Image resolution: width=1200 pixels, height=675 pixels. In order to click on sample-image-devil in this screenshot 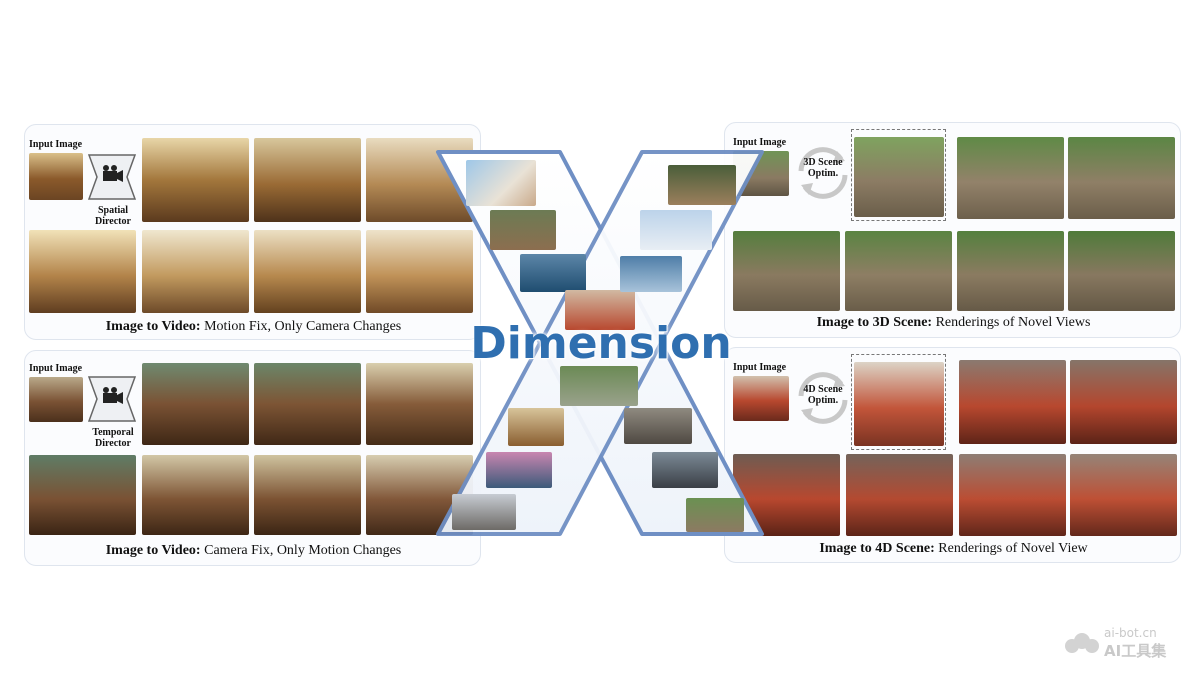, I will do `click(600, 310)`.